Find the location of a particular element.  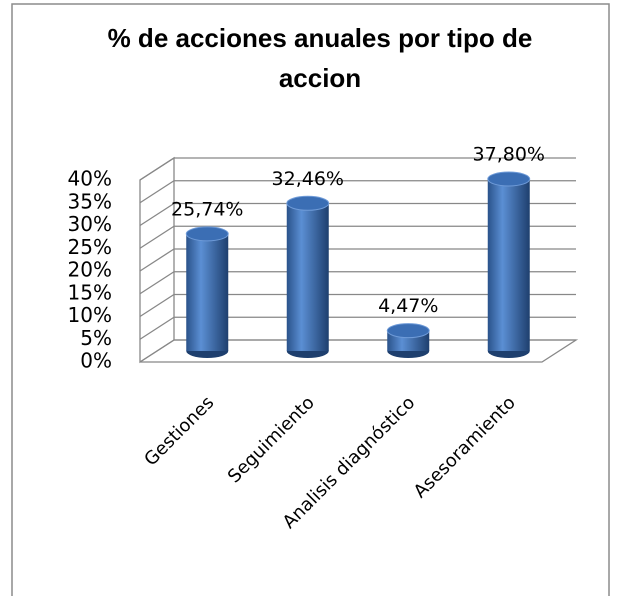

y-tick-label: 40% is located at coordinates (90, 179).